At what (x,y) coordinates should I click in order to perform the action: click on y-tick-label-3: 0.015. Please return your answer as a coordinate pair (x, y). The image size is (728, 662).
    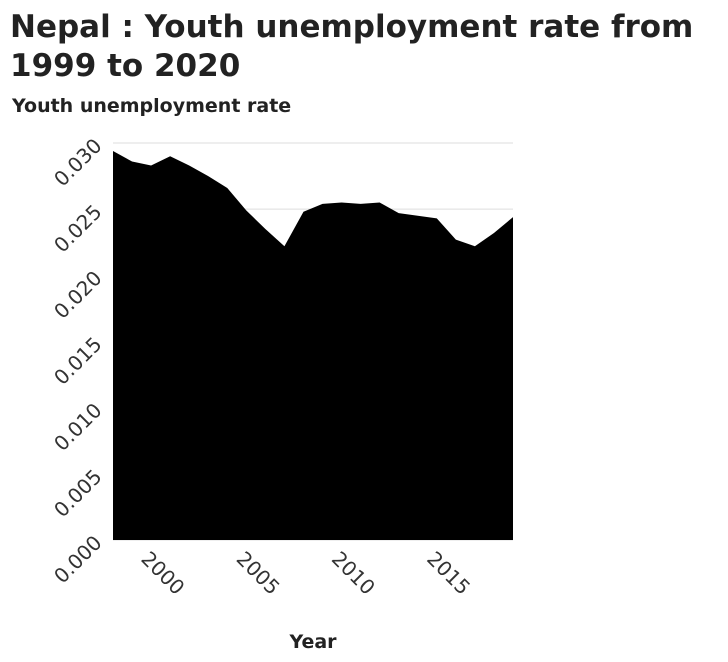
    Looking at the image, I should click on (77, 360).